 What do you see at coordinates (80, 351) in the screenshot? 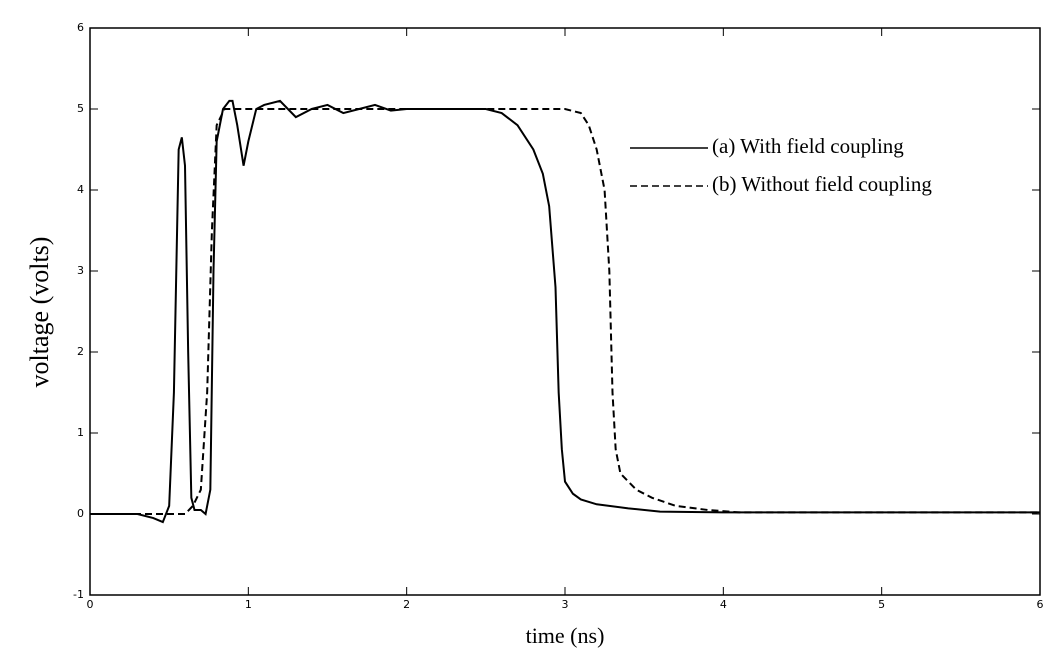
I see `y-tick-label: 2` at bounding box center [80, 351].